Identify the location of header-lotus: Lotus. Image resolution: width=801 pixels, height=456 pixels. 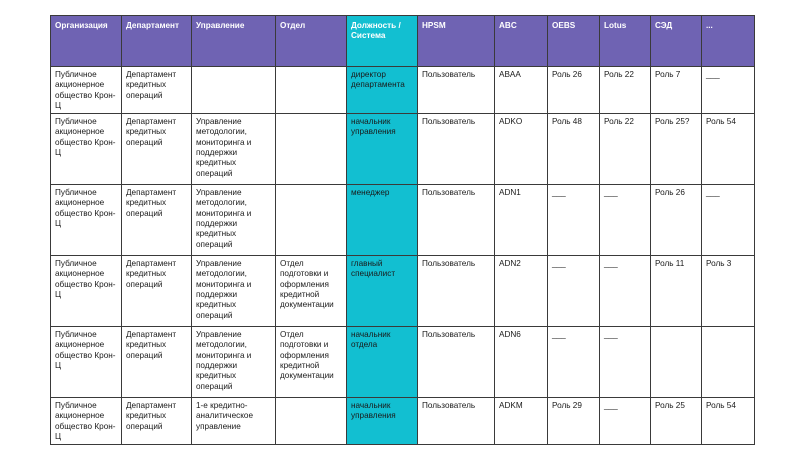
(625, 41).